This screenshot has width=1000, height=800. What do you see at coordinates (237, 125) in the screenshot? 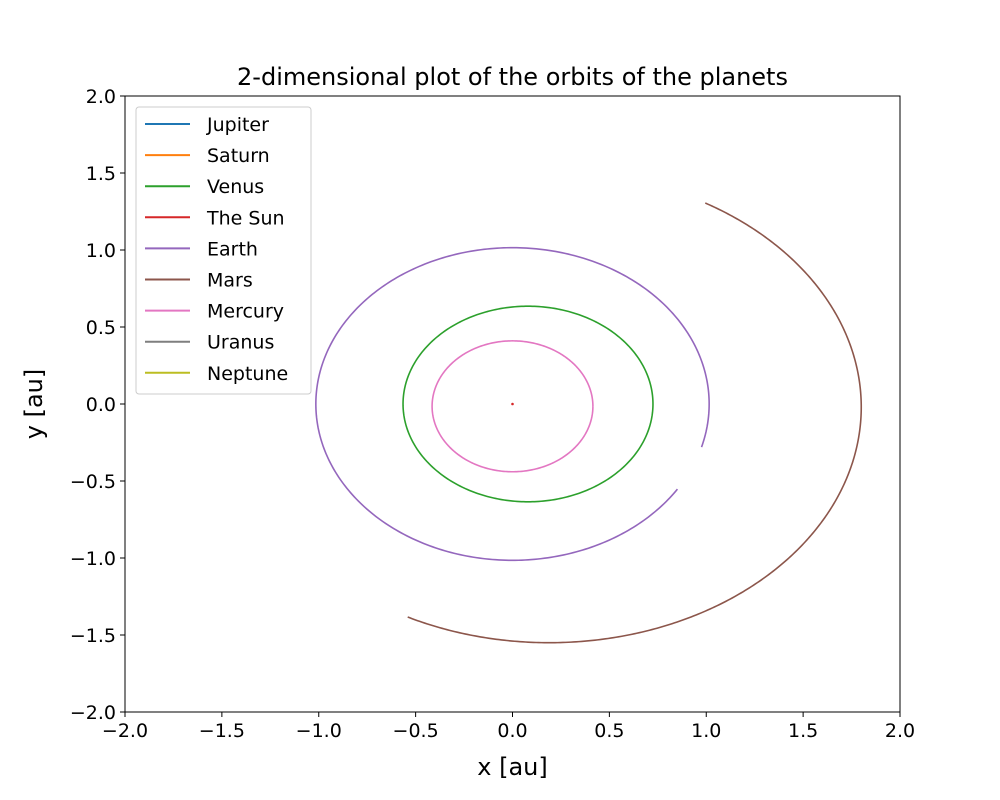
I see `legend-label-jupiter: Jupiter` at bounding box center [237, 125].